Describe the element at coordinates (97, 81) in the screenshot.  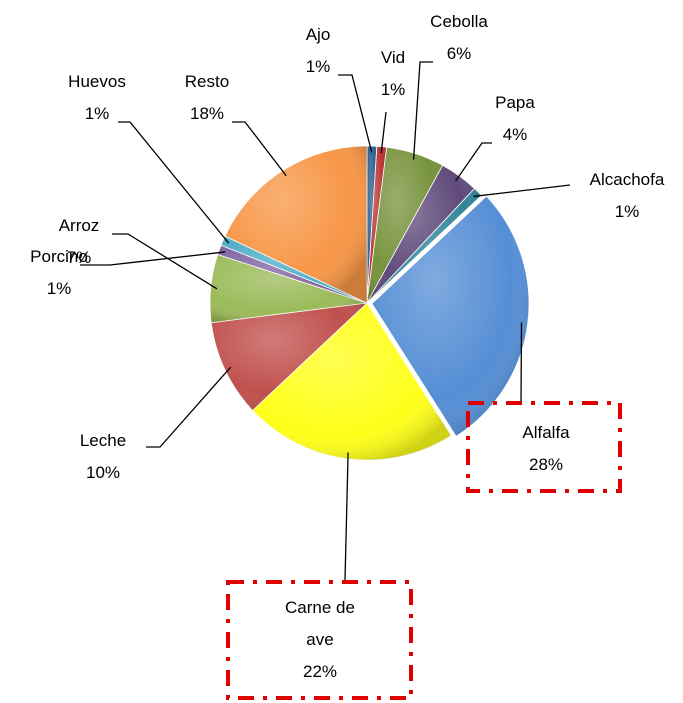
I see `slice-name: Huevos` at that location.